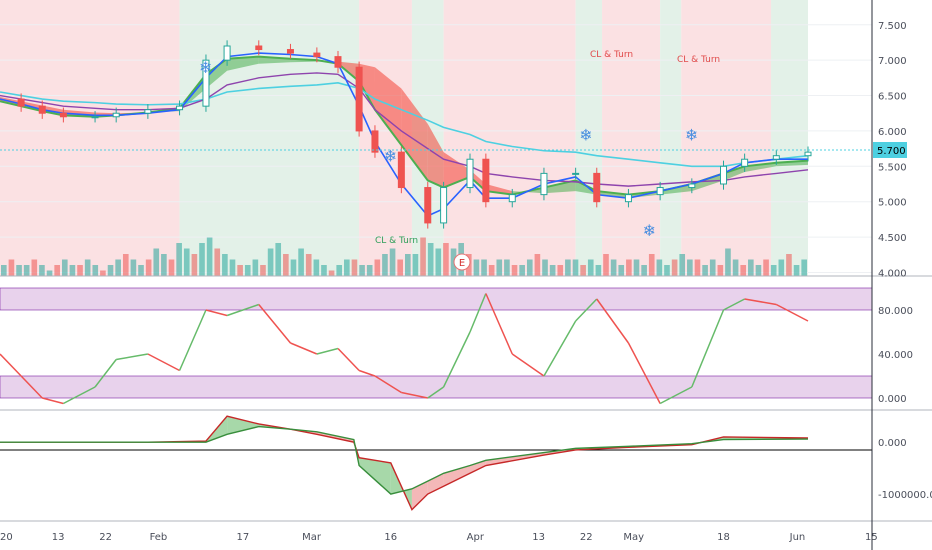  I want to click on price-tick-label: 6.500, so click(892, 97).